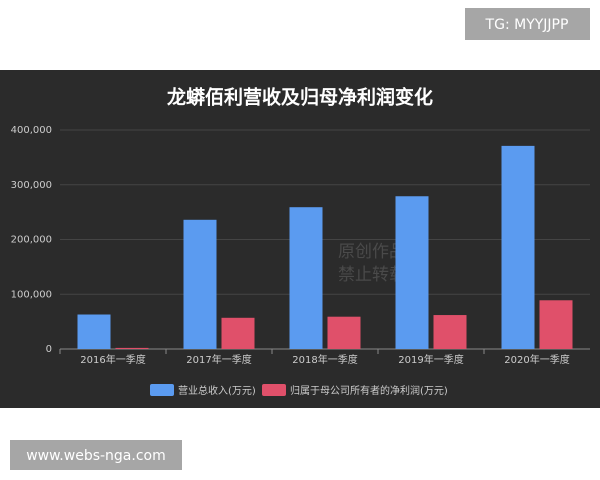 This screenshot has width=600, height=480. I want to click on y-tick-label: 300,000, so click(31, 185).